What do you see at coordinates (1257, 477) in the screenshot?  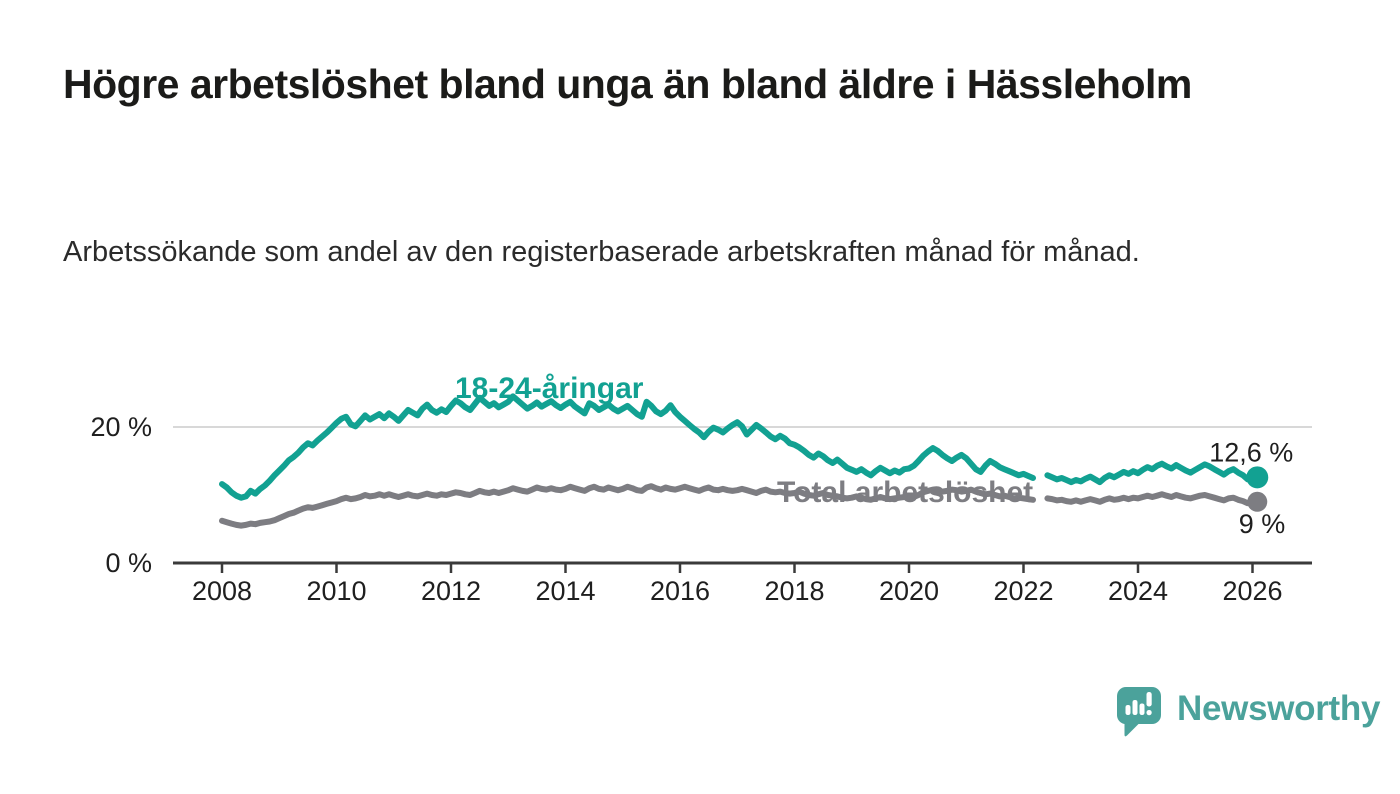 I see `end-dot-young` at bounding box center [1257, 477].